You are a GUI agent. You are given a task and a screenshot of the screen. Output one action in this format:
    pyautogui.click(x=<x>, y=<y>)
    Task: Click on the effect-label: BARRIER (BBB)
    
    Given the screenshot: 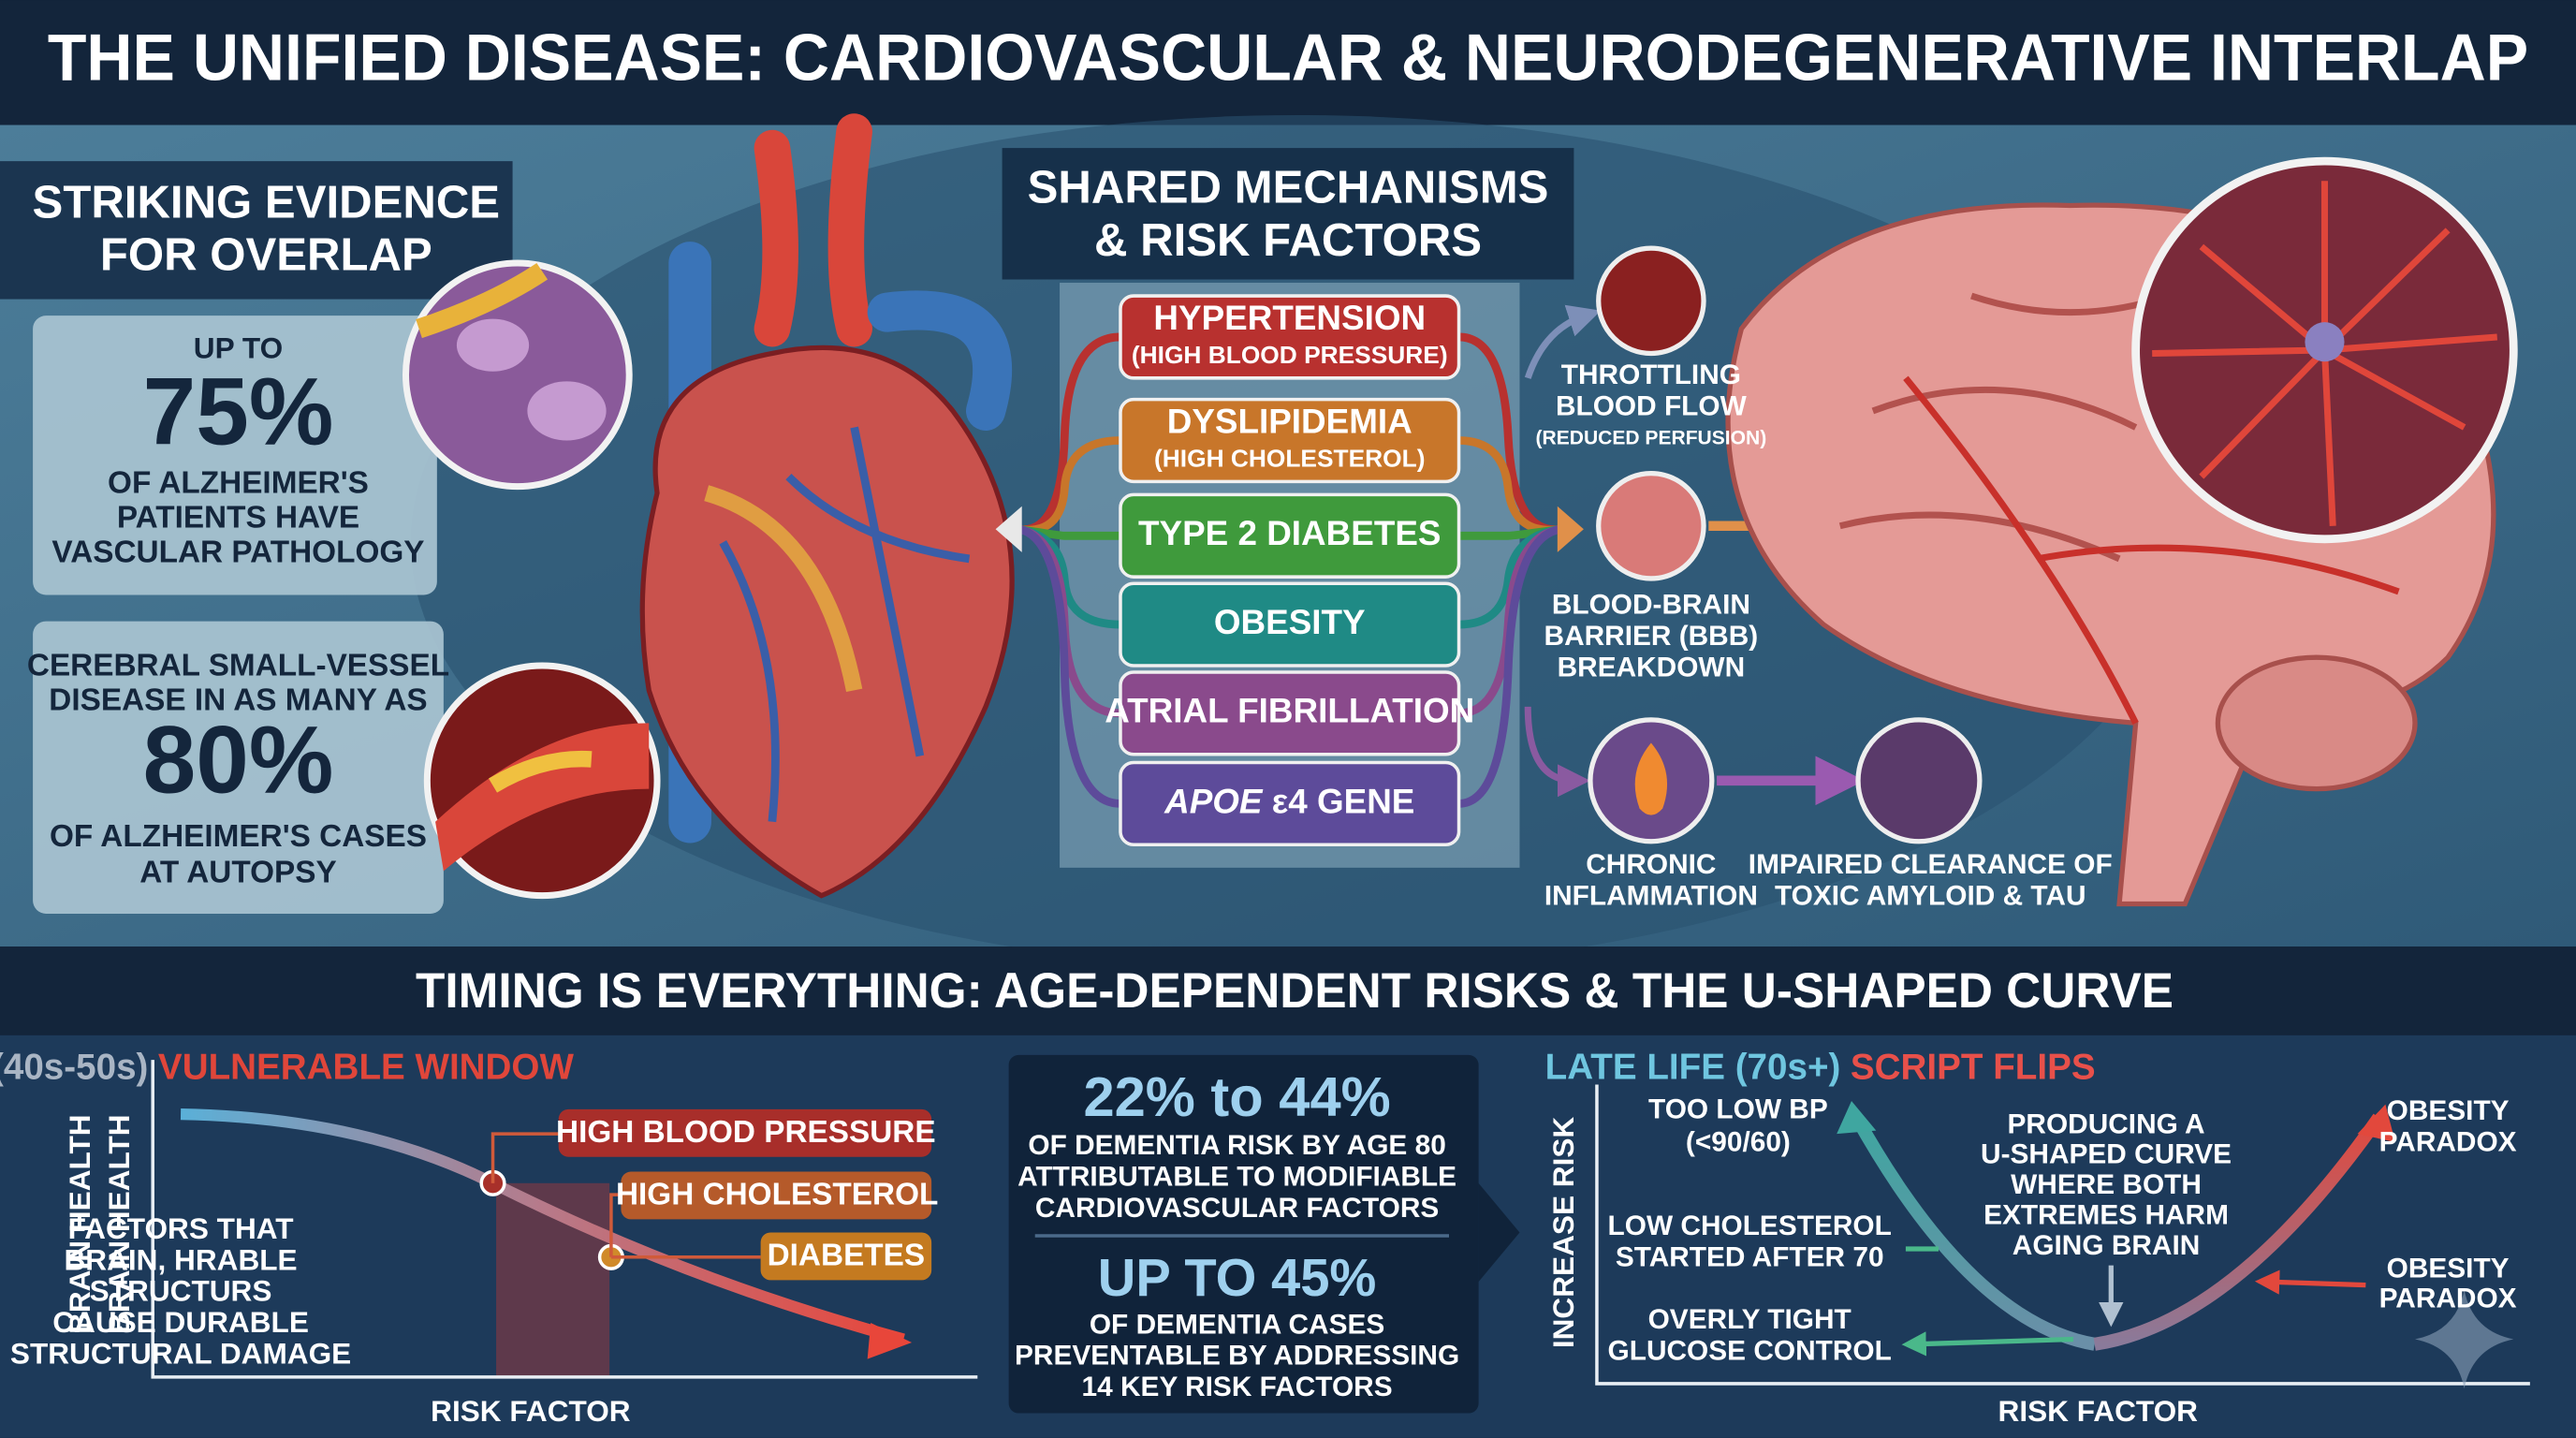 What is the action you would take?
    pyautogui.click(x=1651, y=636)
    